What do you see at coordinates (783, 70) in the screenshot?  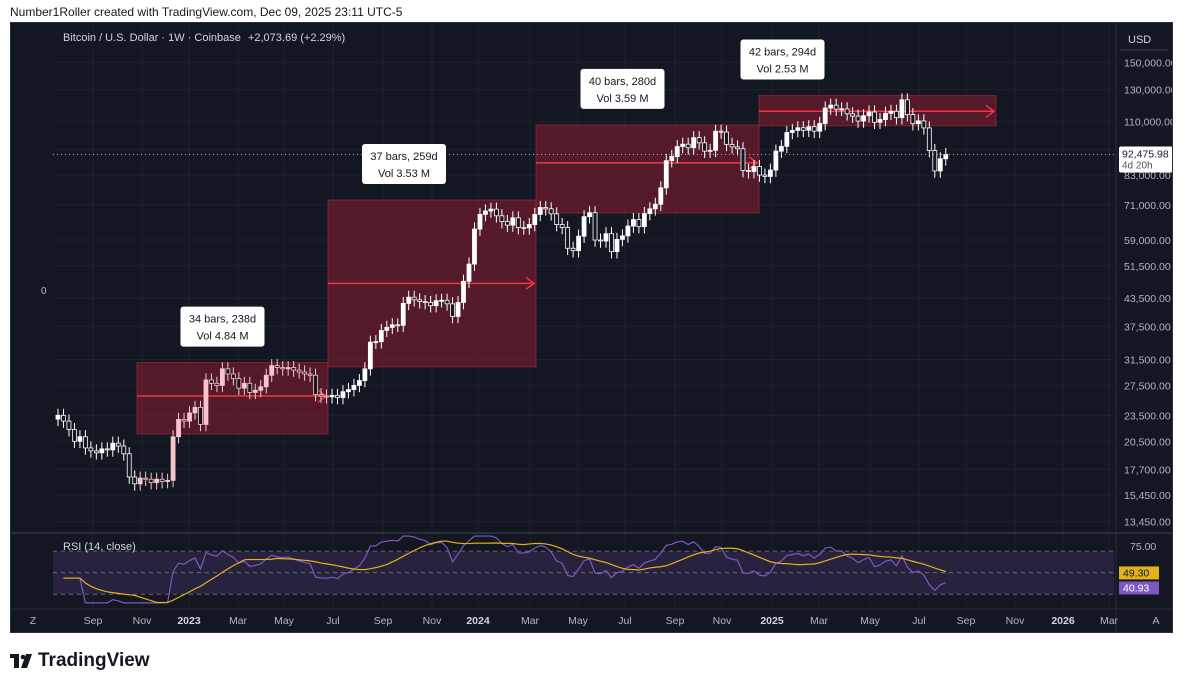 I see `measure-label-vol: Vol 2.53 M` at bounding box center [783, 70].